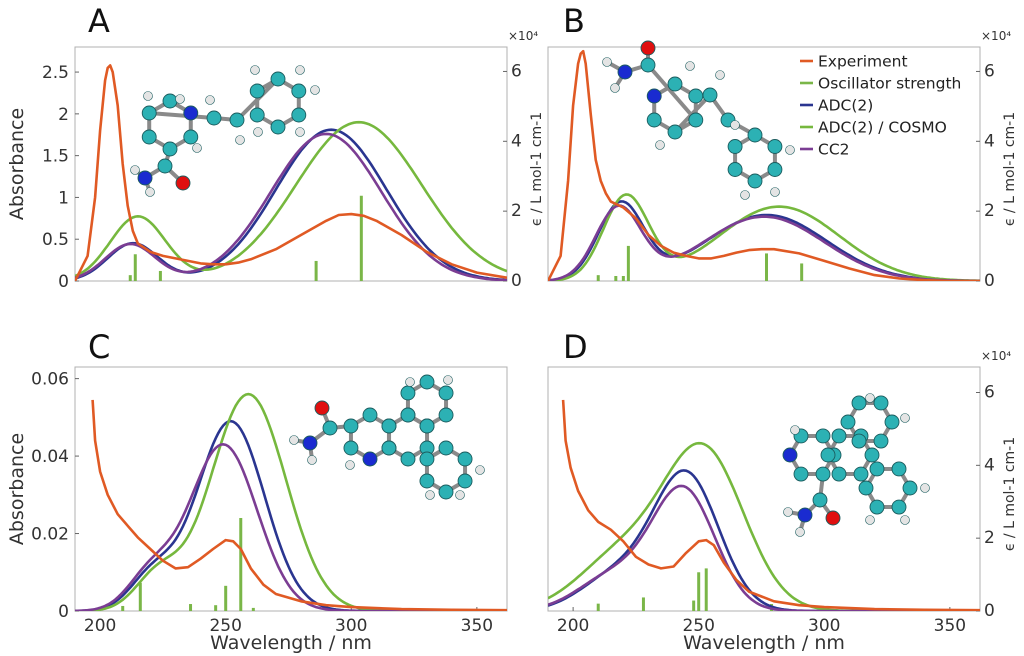  I want to click on y-tick-label: 0.04, so click(50, 457).